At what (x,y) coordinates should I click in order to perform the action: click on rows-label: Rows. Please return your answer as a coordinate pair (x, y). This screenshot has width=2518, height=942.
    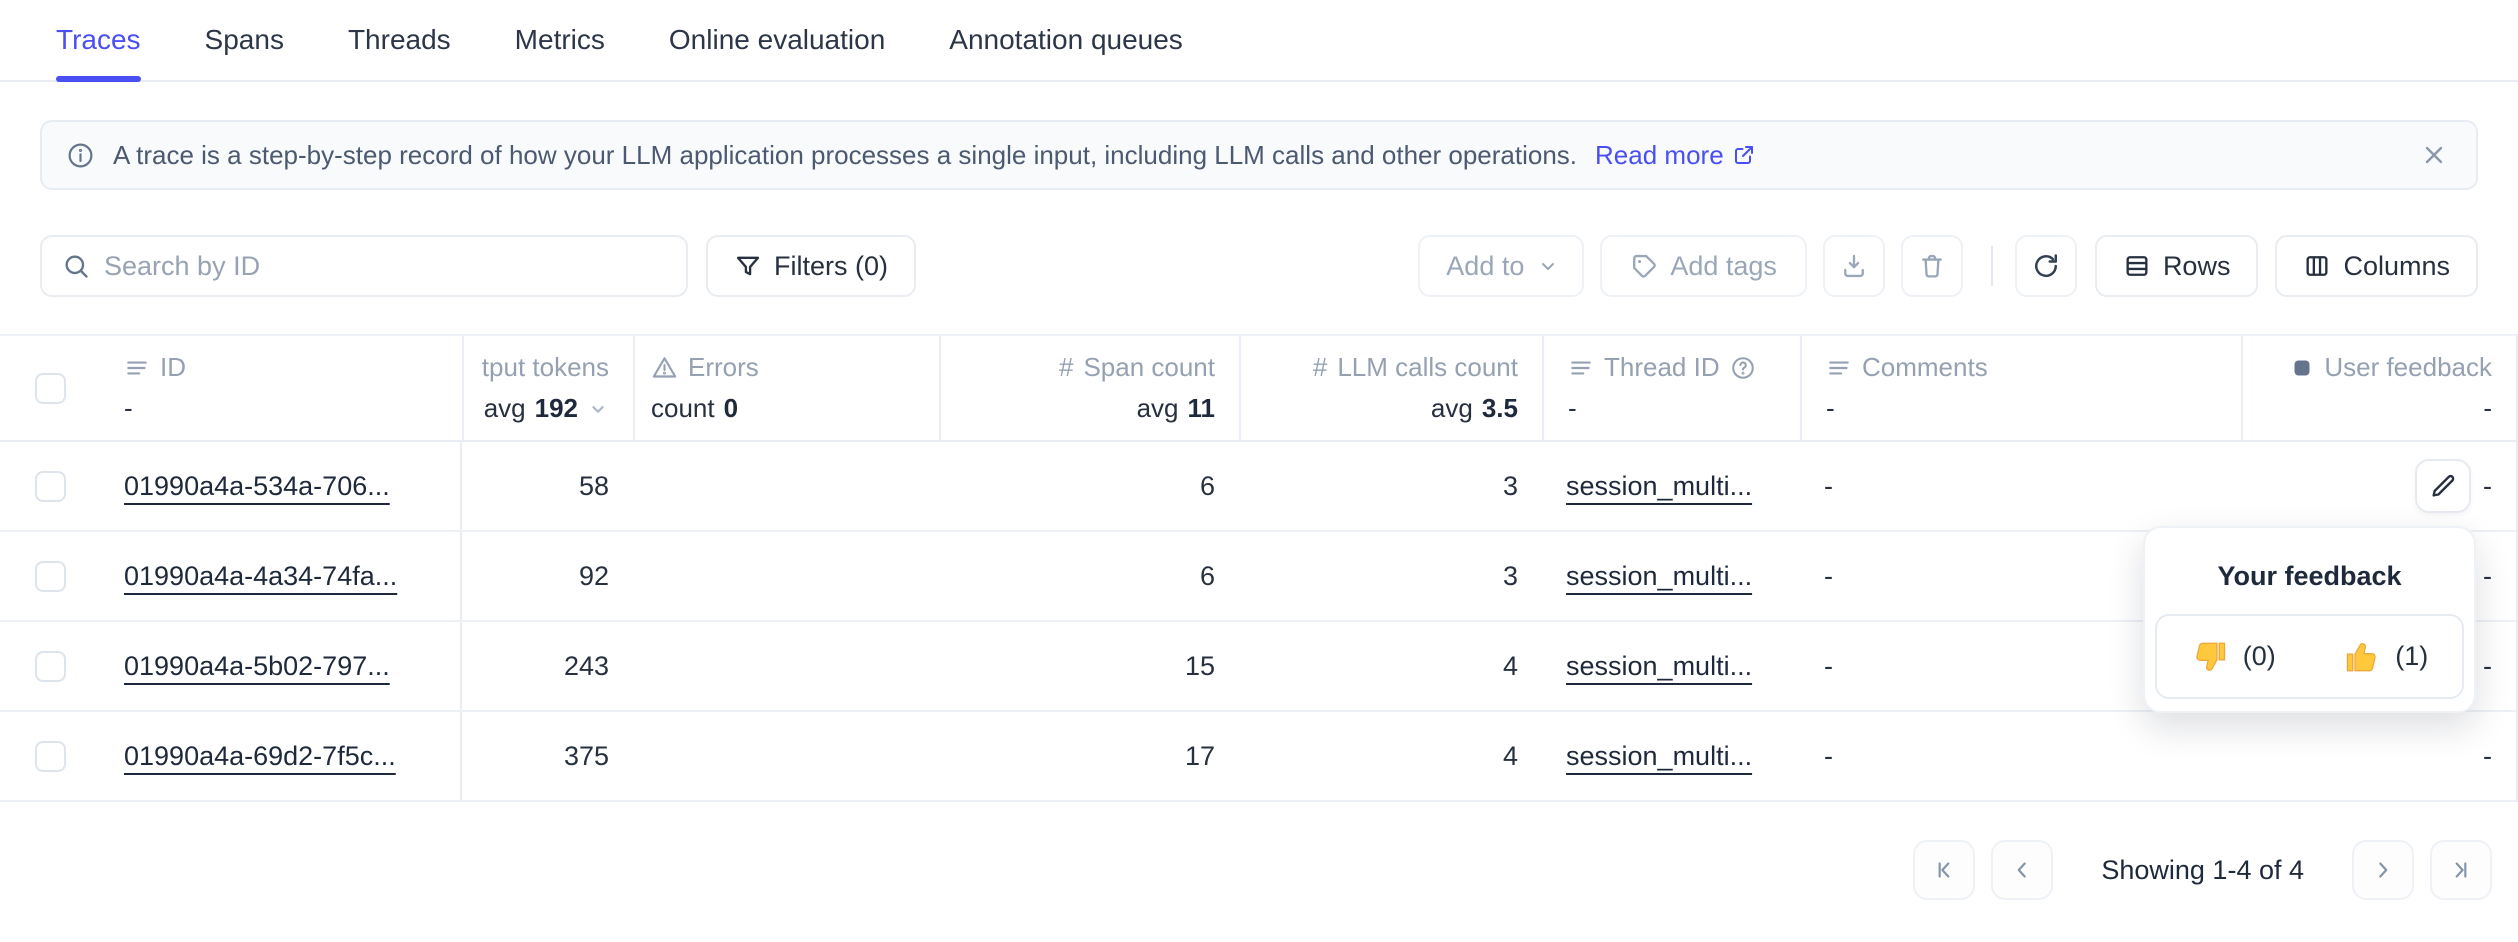
    Looking at the image, I should click on (2196, 265).